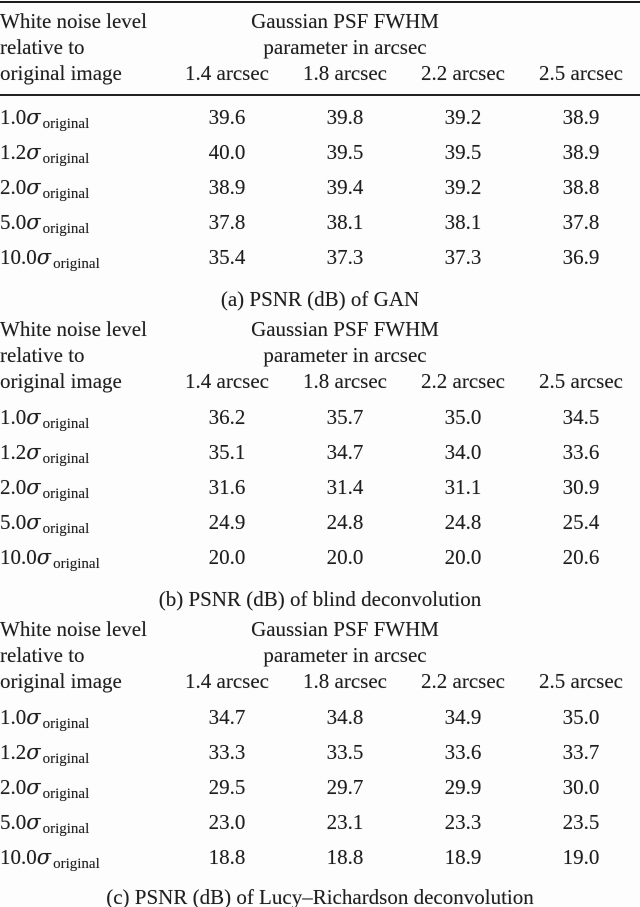 This screenshot has height=907, width=640. Describe the element at coordinates (463, 187) in the screenshot. I see `cell-value: 39.2` at that location.